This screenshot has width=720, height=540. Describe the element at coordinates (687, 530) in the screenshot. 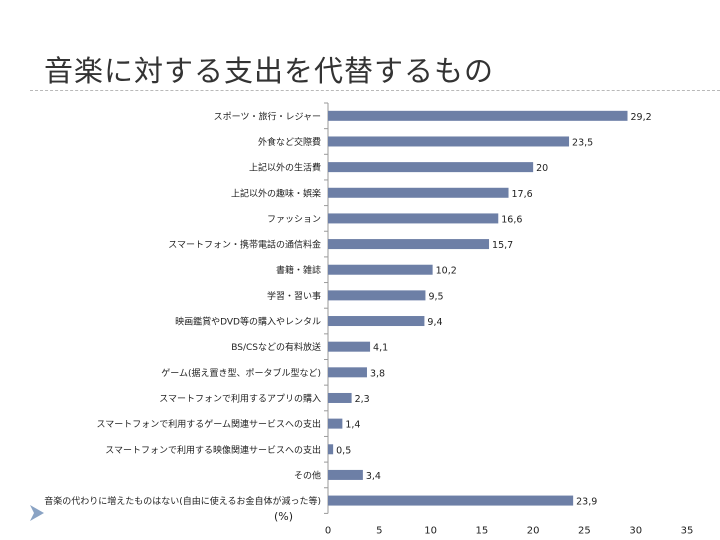

I see `x-tick-label: 35` at that location.